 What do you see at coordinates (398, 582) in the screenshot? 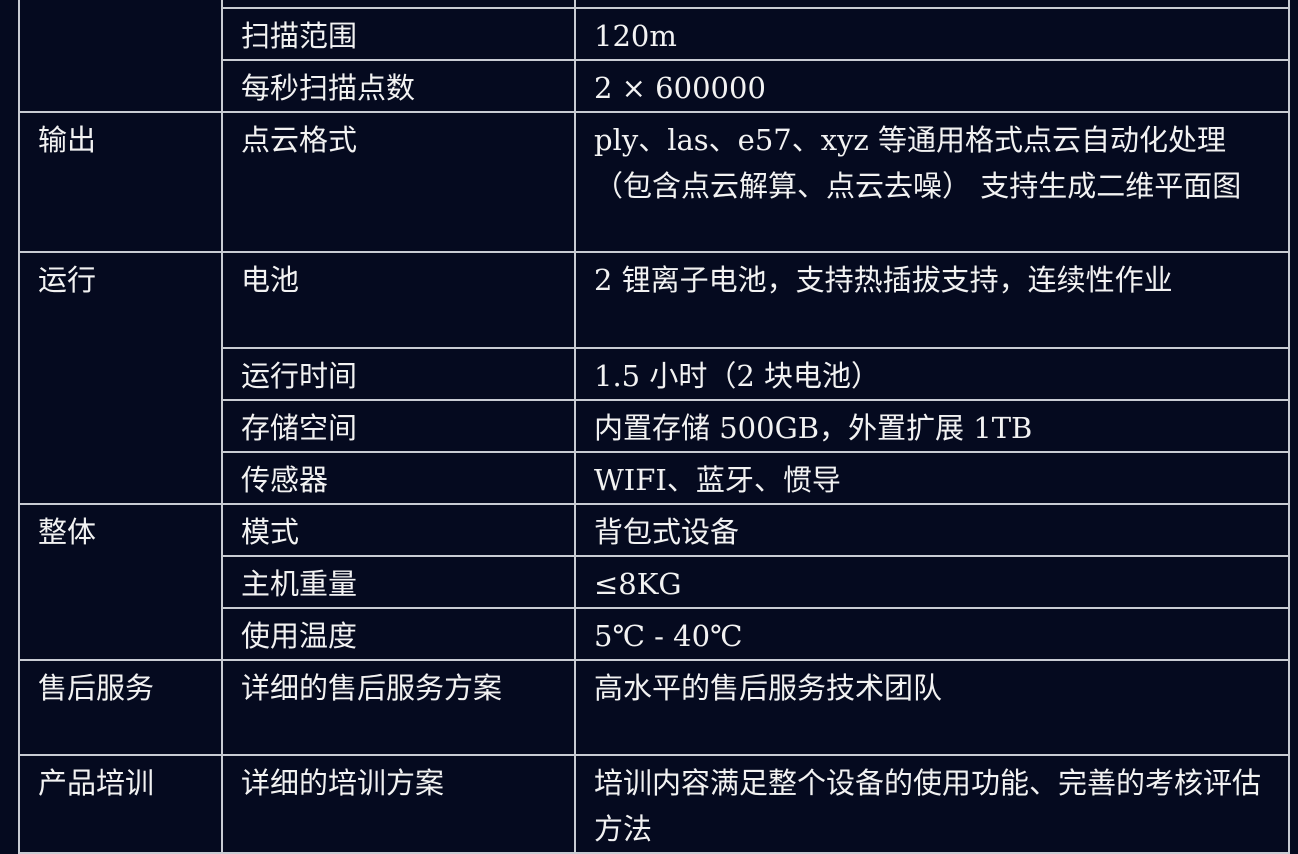
I see `item-cell: 主机重量` at bounding box center [398, 582].